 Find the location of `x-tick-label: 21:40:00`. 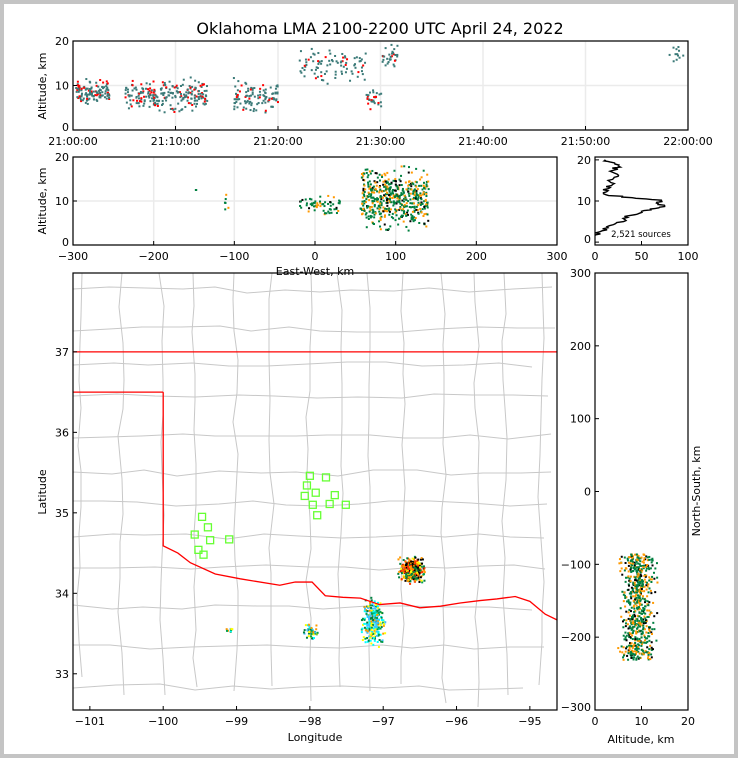

x-tick-label: 21:40:00 is located at coordinates (482, 141).